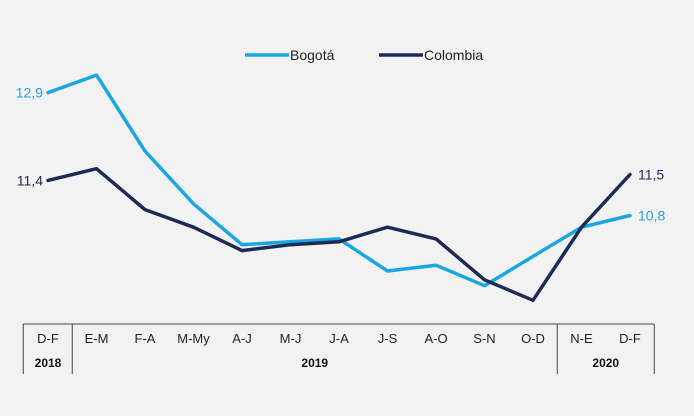 The image size is (694, 416). What do you see at coordinates (339, 338) in the screenshot?
I see `x-tick-label: J-A` at bounding box center [339, 338].